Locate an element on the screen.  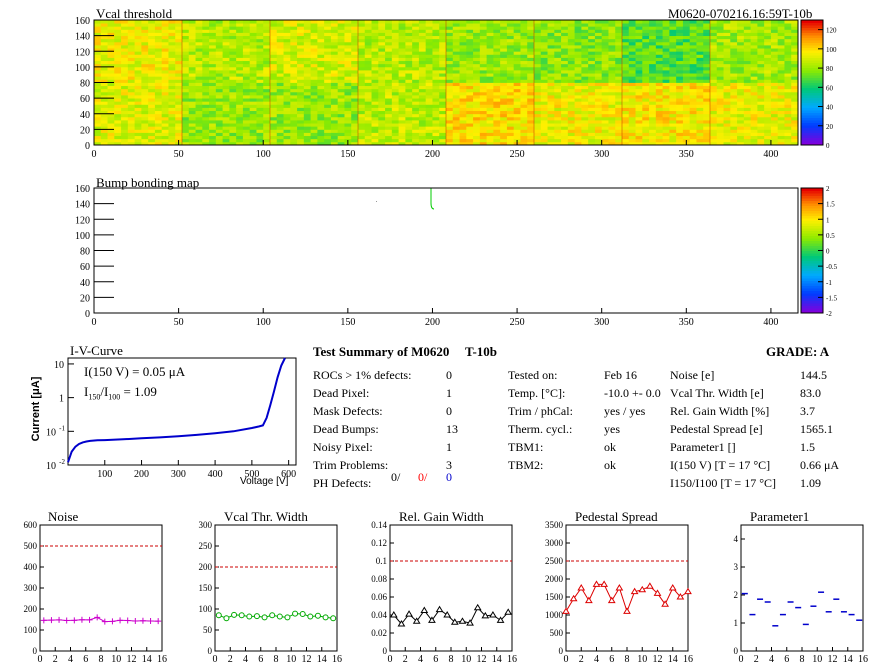
noise-ytick-label: 100 is located at coordinates (31, 630).